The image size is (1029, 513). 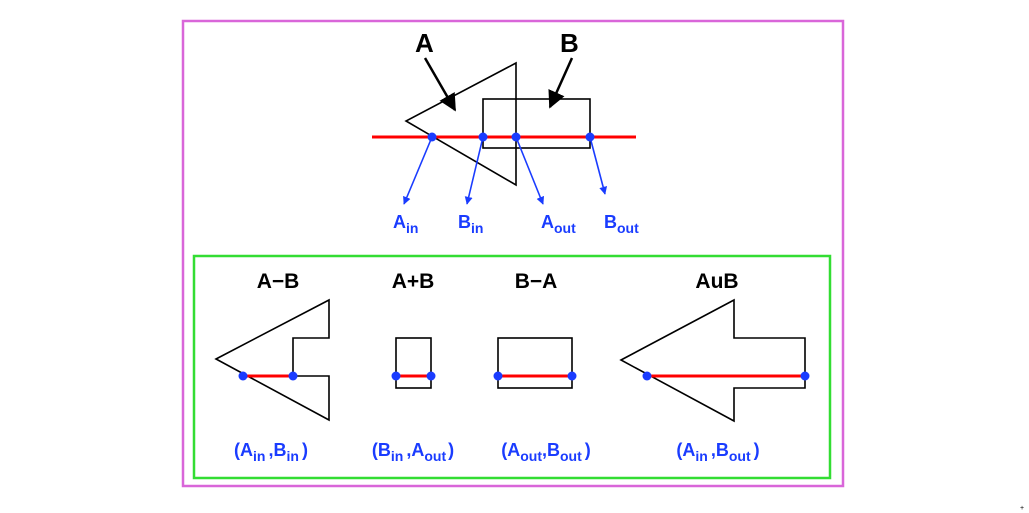 I want to click on a-out-pointer-arrow, so click(x=530, y=170).